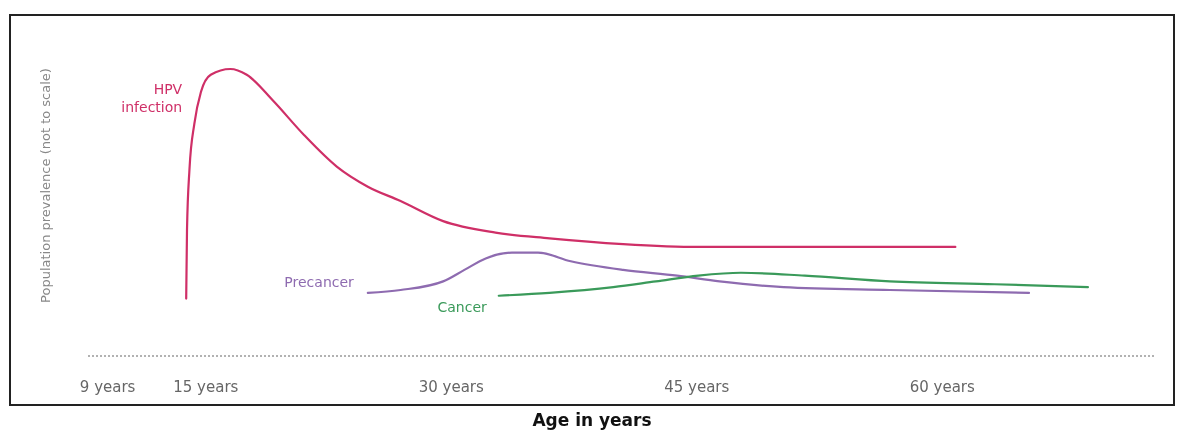 The height and width of the screenshot is (432, 1184). What do you see at coordinates (45, 185) in the screenshot?
I see `y-axis-title: Population prevalence (not to scale)` at bounding box center [45, 185].